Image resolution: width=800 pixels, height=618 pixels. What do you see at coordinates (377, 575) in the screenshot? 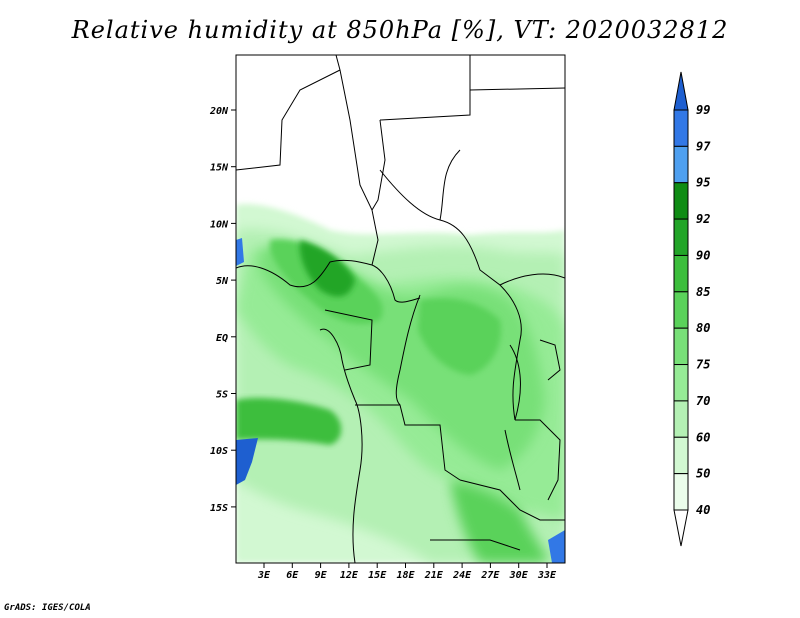
I see `lon-label: 15E` at bounding box center [377, 575].